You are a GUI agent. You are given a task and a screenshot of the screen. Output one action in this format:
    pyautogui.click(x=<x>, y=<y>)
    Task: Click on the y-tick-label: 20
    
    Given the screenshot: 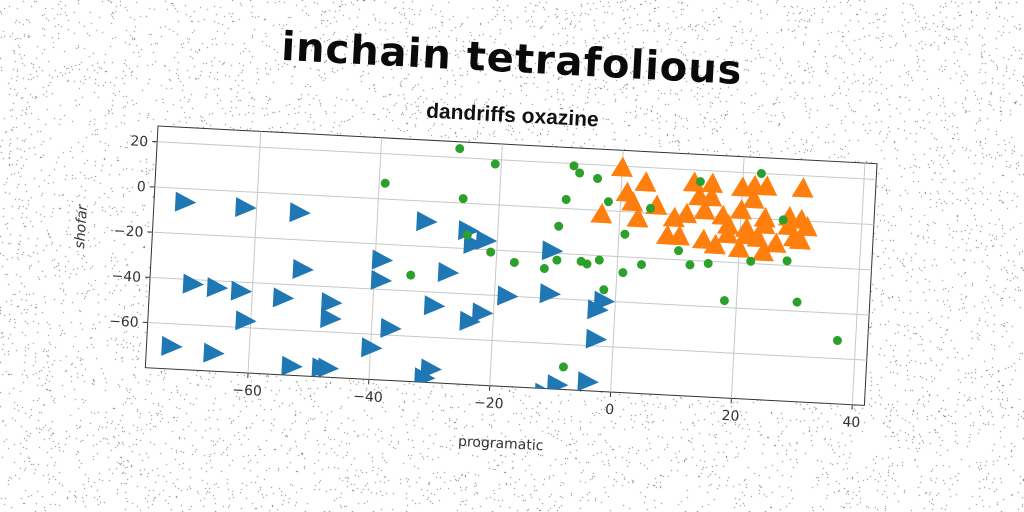 What is the action you would take?
    pyautogui.click(x=139, y=141)
    